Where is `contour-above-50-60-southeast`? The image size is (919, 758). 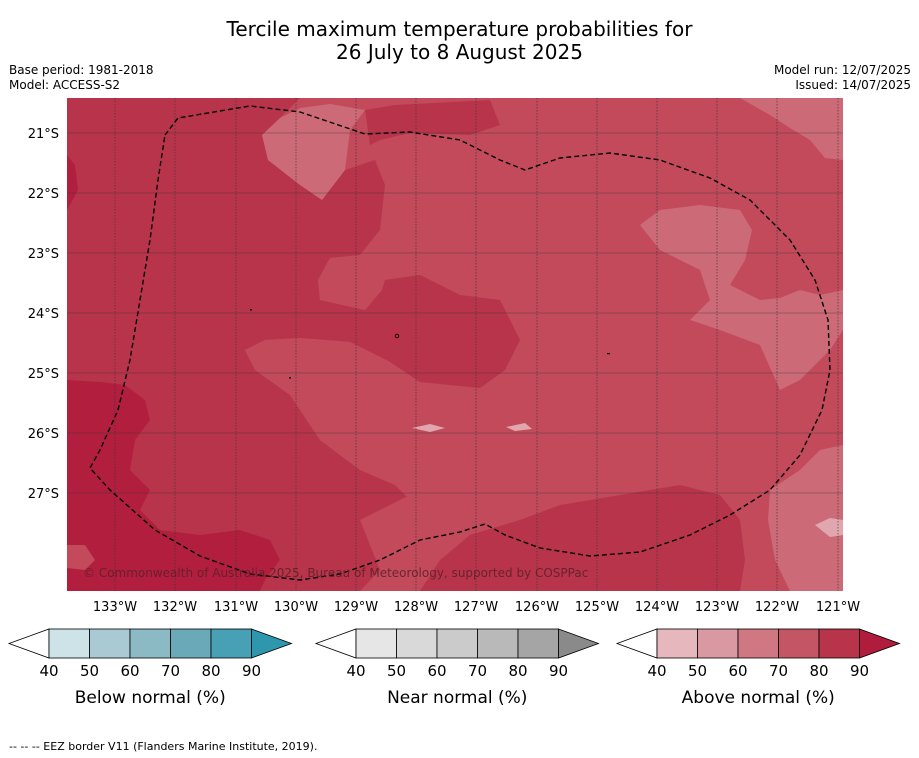 contour-above-50-60-southeast is located at coordinates (829, 527).